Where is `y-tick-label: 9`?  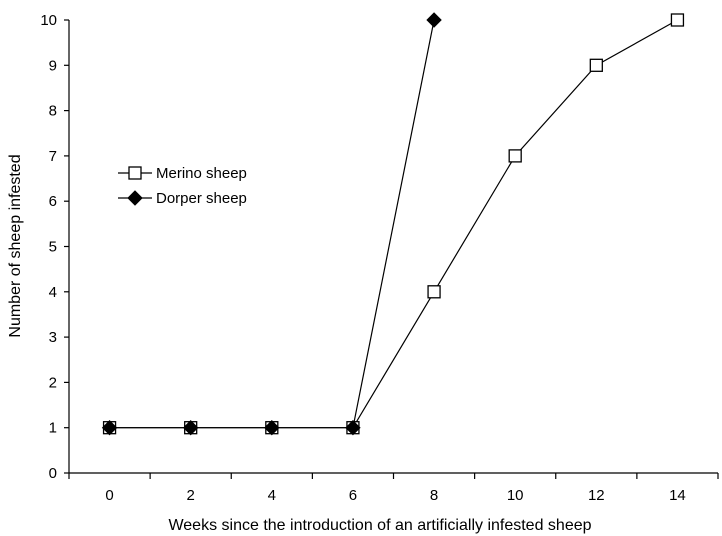
y-tick-label: 9 is located at coordinates (53, 65).